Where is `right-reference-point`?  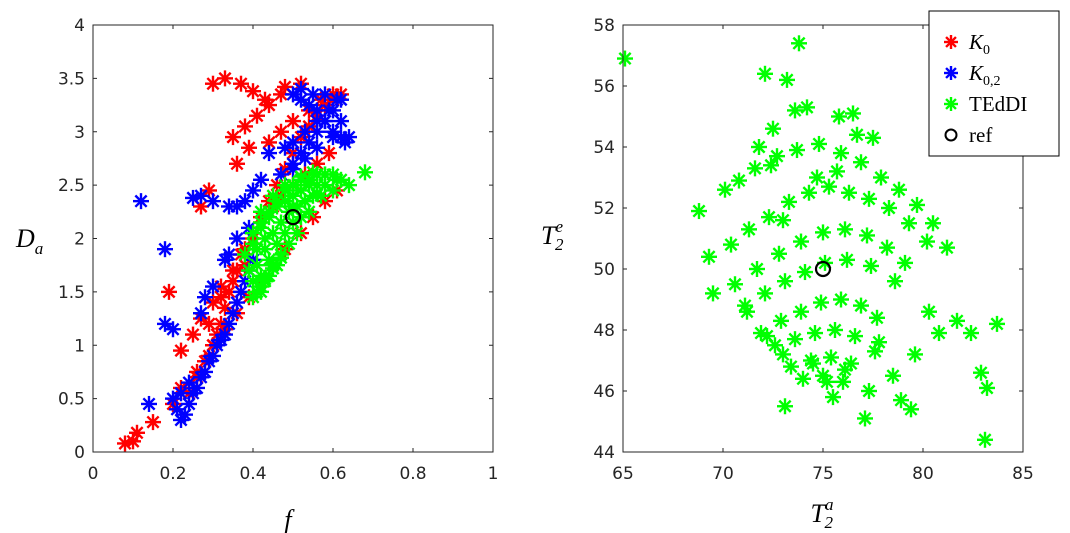
right-reference-point is located at coordinates (823, 269).